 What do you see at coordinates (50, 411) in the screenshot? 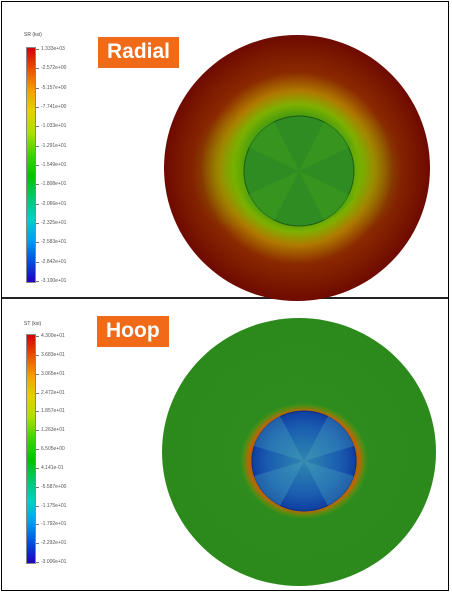
I see `colorbar-tick-label: 1.857e+01` at bounding box center [50, 411].